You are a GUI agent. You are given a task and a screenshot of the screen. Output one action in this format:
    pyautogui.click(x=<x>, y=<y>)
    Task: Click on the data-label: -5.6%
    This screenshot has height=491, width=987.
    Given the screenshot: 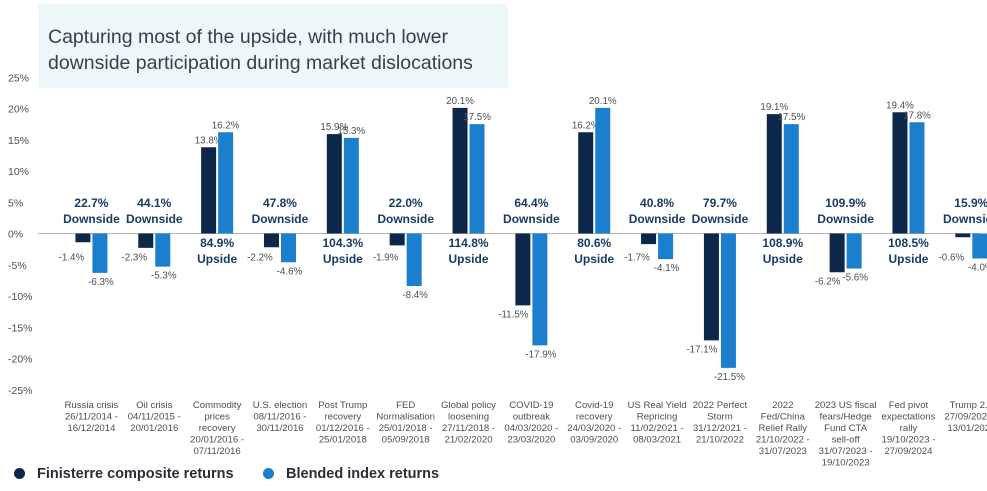 What is the action you would take?
    pyautogui.click(x=855, y=278)
    